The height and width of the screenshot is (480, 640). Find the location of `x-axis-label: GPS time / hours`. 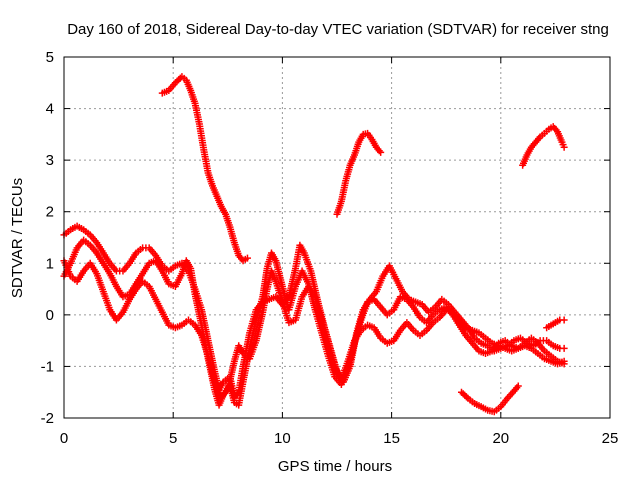

x-axis-label: GPS time / hours is located at coordinates (335, 466).